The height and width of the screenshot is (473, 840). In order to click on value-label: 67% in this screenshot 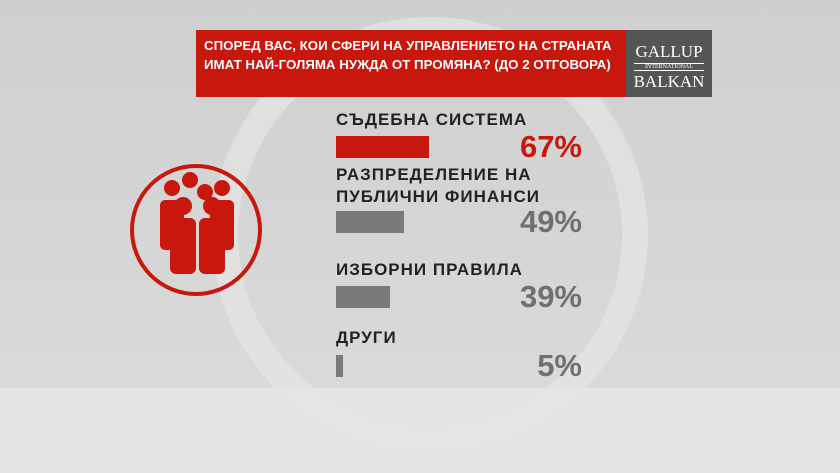, I will do `click(550, 146)`.